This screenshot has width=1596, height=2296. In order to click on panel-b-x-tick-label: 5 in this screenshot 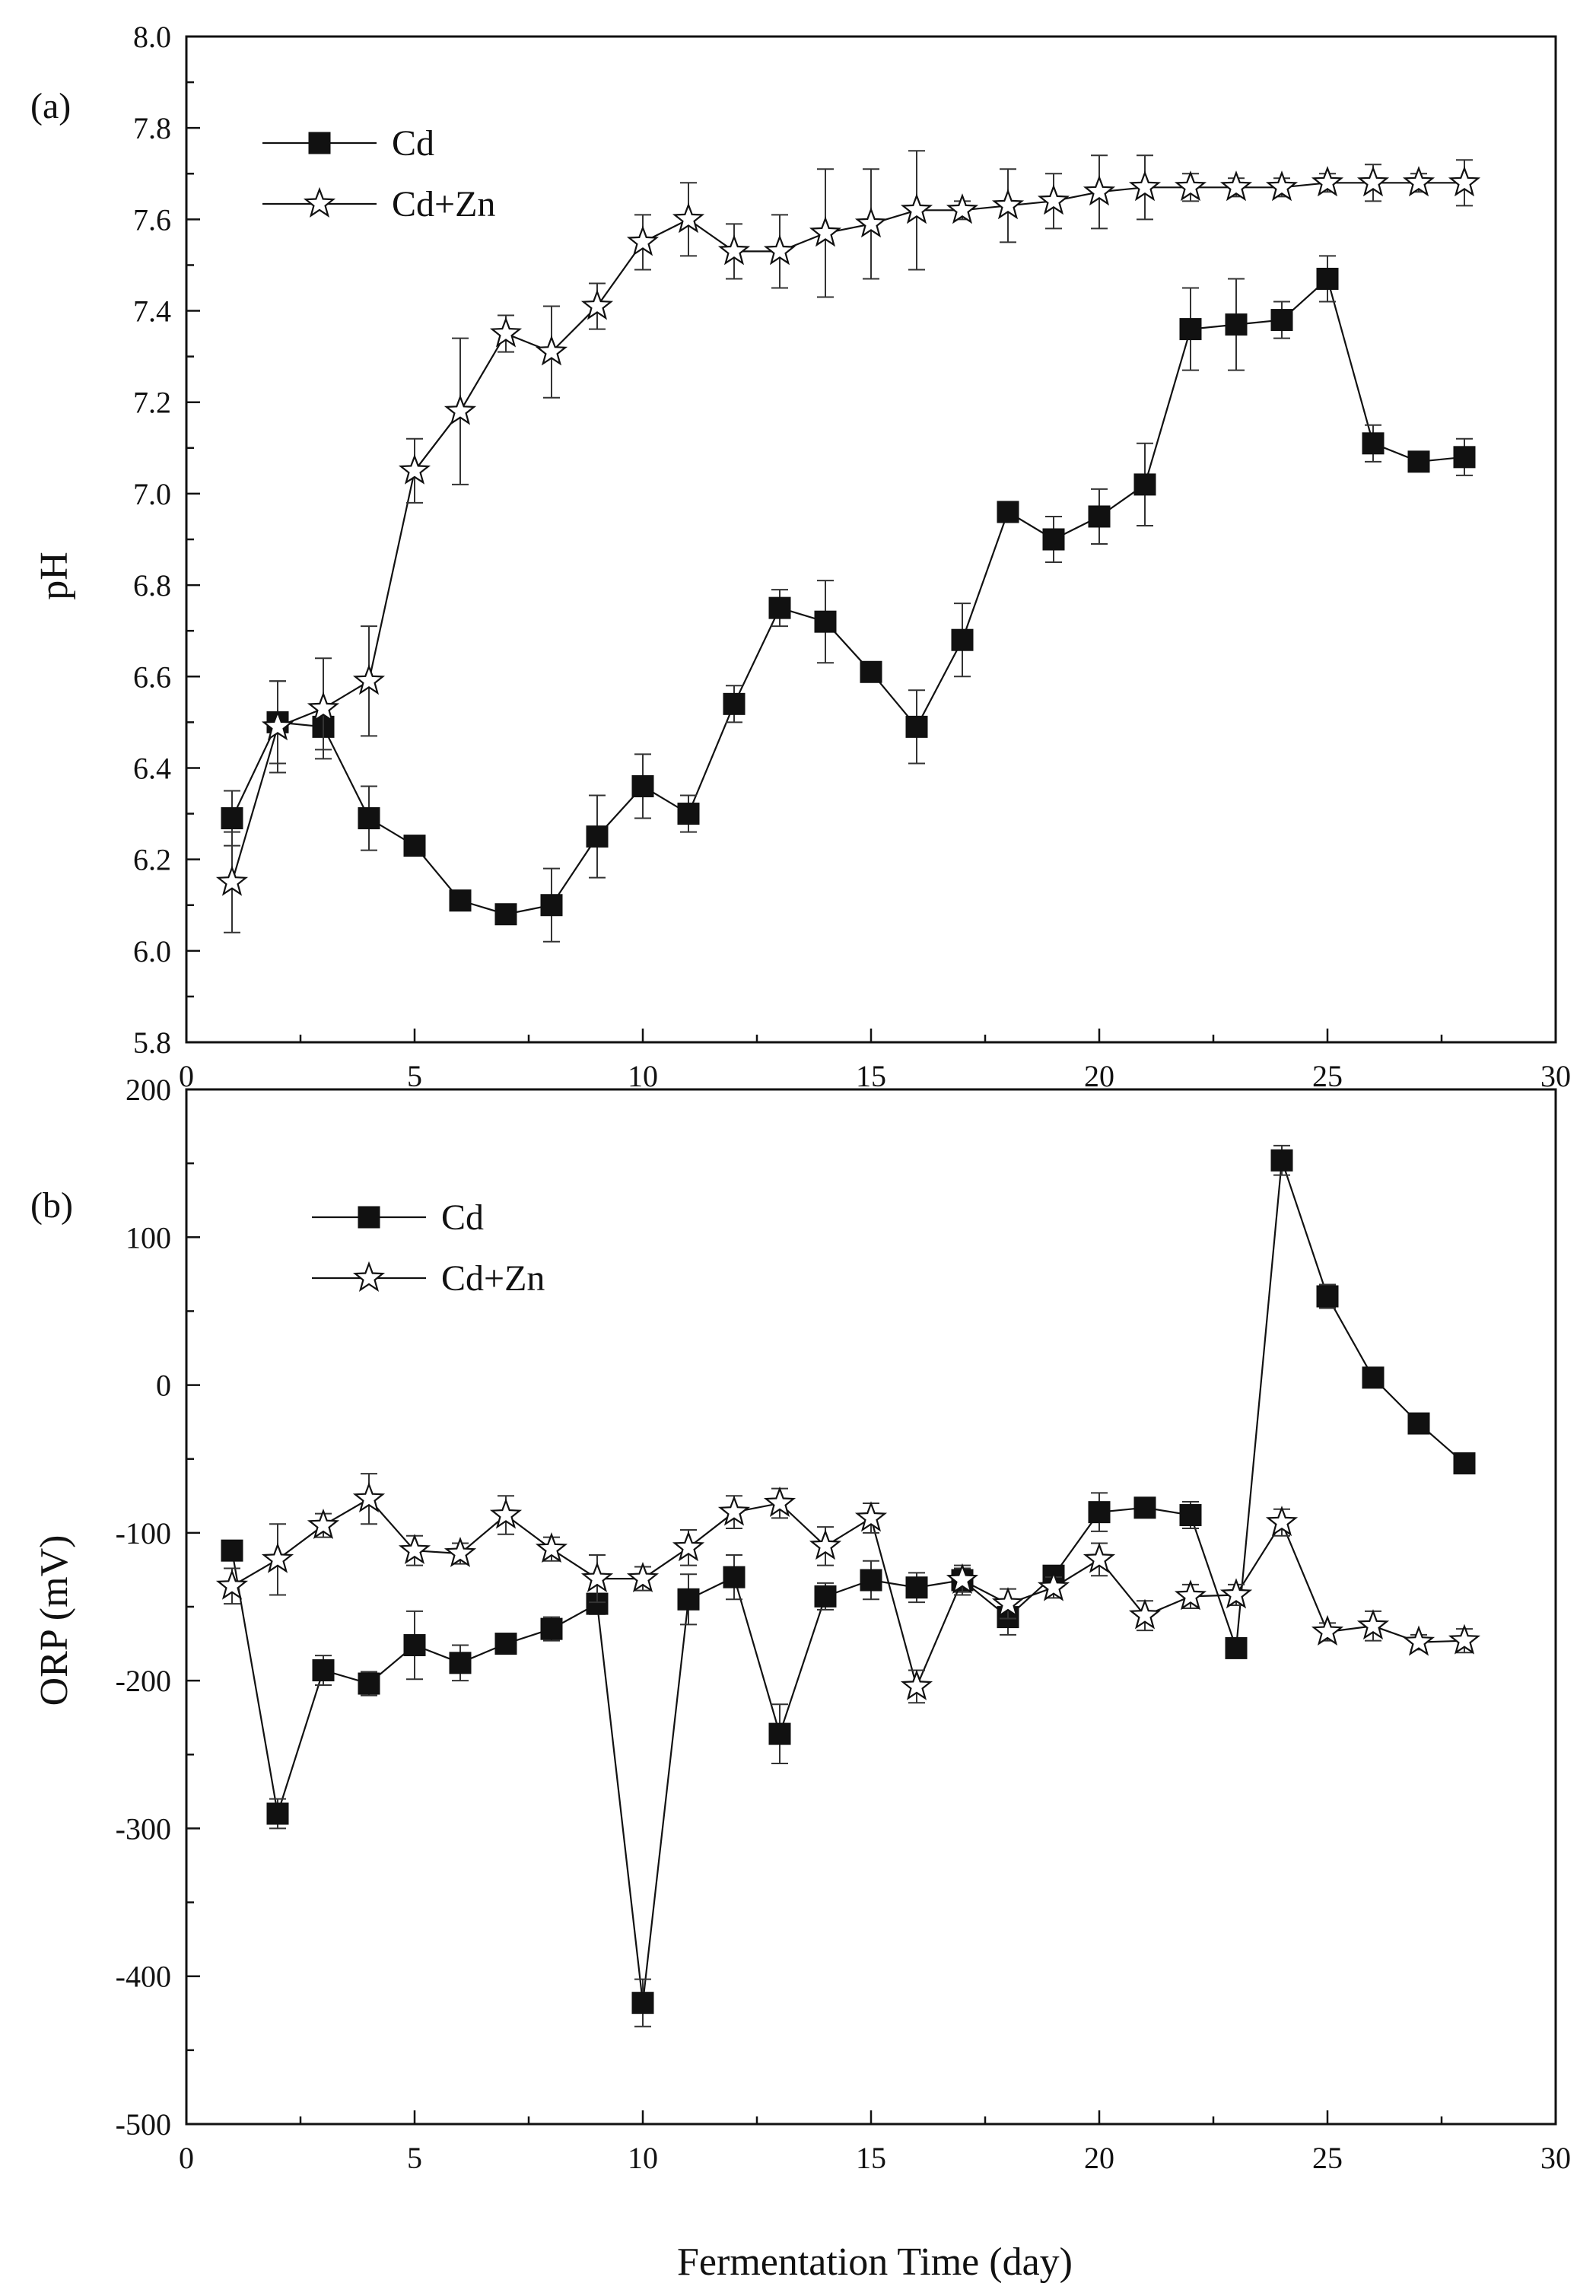, I will do `click(414, 2158)`.